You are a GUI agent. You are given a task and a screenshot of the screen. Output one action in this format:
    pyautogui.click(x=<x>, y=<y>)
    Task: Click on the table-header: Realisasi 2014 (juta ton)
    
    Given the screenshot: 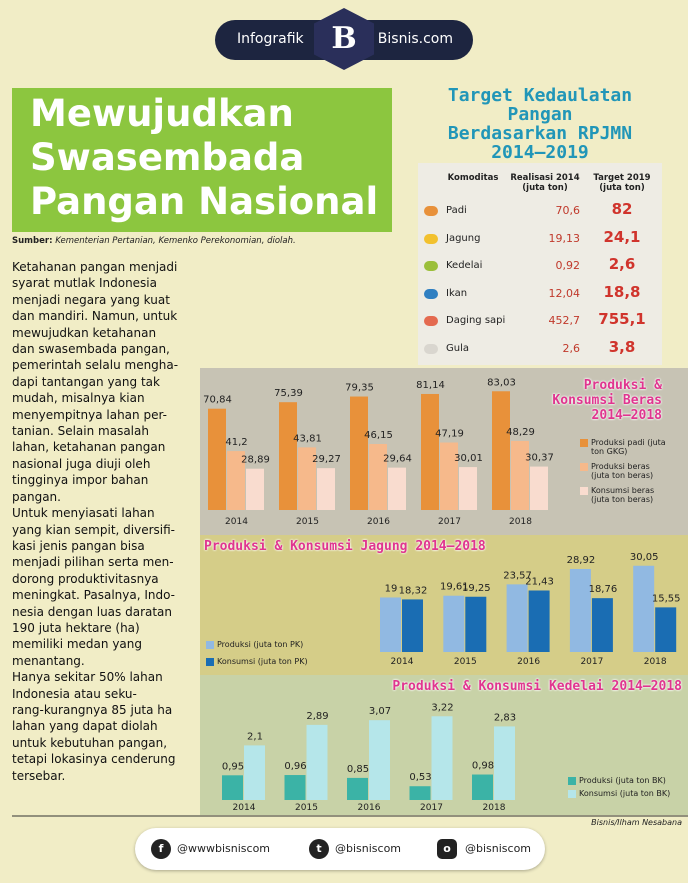 What is the action you would take?
    pyautogui.click(x=545, y=183)
    